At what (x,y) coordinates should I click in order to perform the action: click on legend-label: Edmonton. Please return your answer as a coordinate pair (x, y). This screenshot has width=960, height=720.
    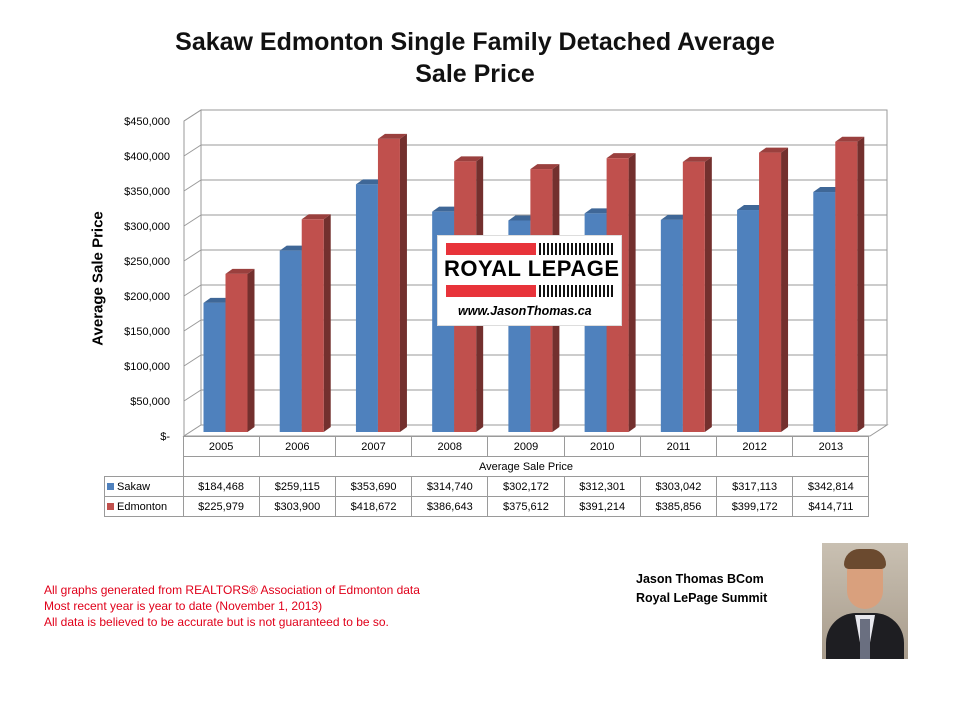
    Looking at the image, I should click on (142, 506).